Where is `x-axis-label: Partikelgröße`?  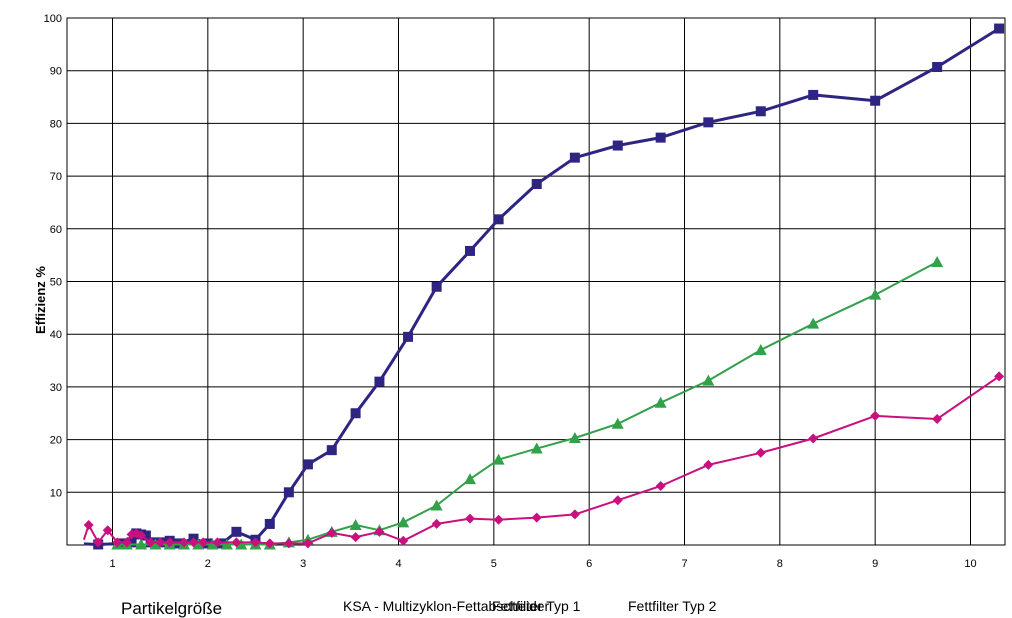
x-axis-label: Partikelgröße is located at coordinates (171, 608).